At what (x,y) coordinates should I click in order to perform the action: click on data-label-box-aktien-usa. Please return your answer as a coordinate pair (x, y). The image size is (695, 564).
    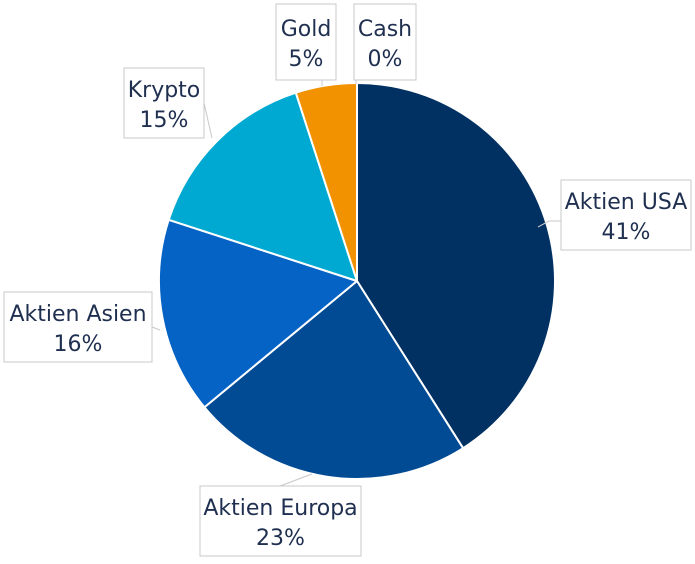
    Looking at the image, I should click on (626, 215).